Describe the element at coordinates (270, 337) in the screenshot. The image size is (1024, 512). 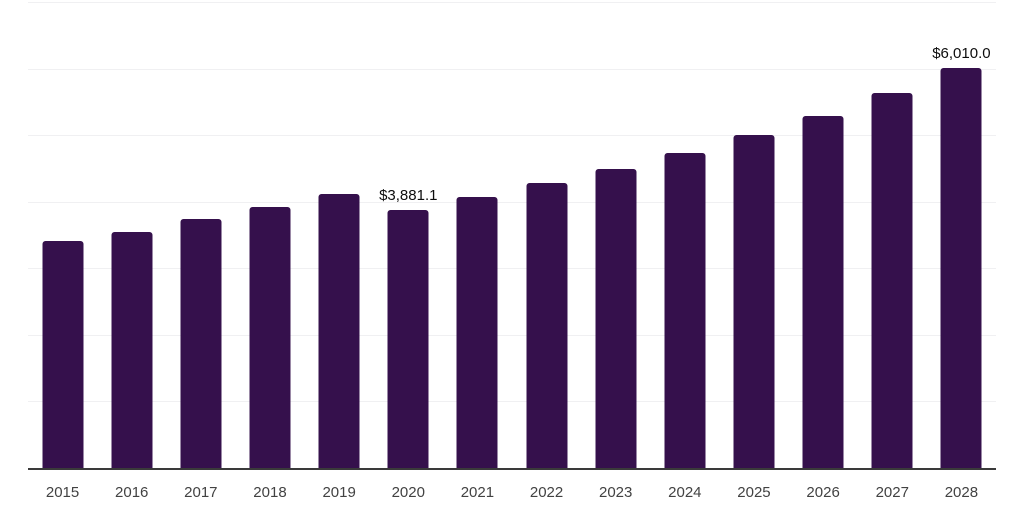
I see `bar-2018` at that location.